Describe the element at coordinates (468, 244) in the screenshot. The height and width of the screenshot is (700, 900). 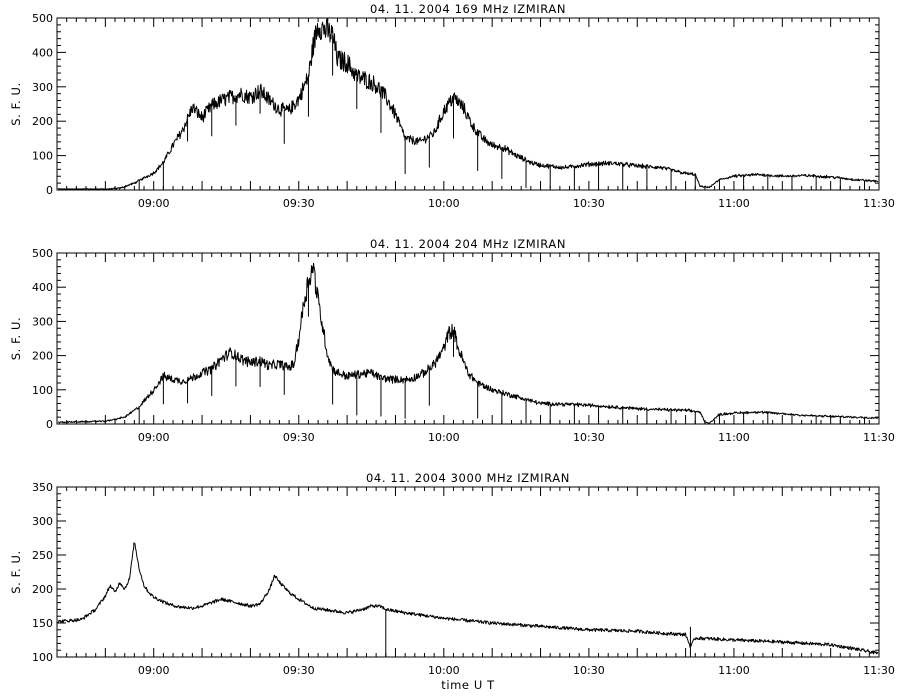
I see `chart-title: 04. 11. 2004 204 MHz IZMIRAN` at that location.